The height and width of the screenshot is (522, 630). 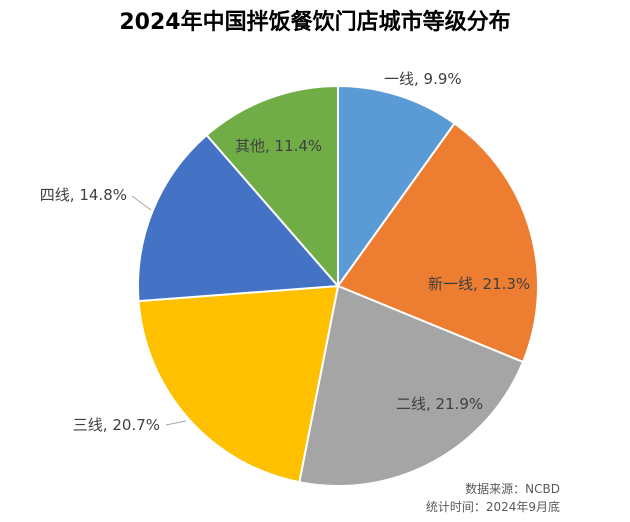 What do you see at coordinates (83, 195) in the screenshot?
I see `slice-label-5: 四线, 14.8%` at bounding box center [83, 195].